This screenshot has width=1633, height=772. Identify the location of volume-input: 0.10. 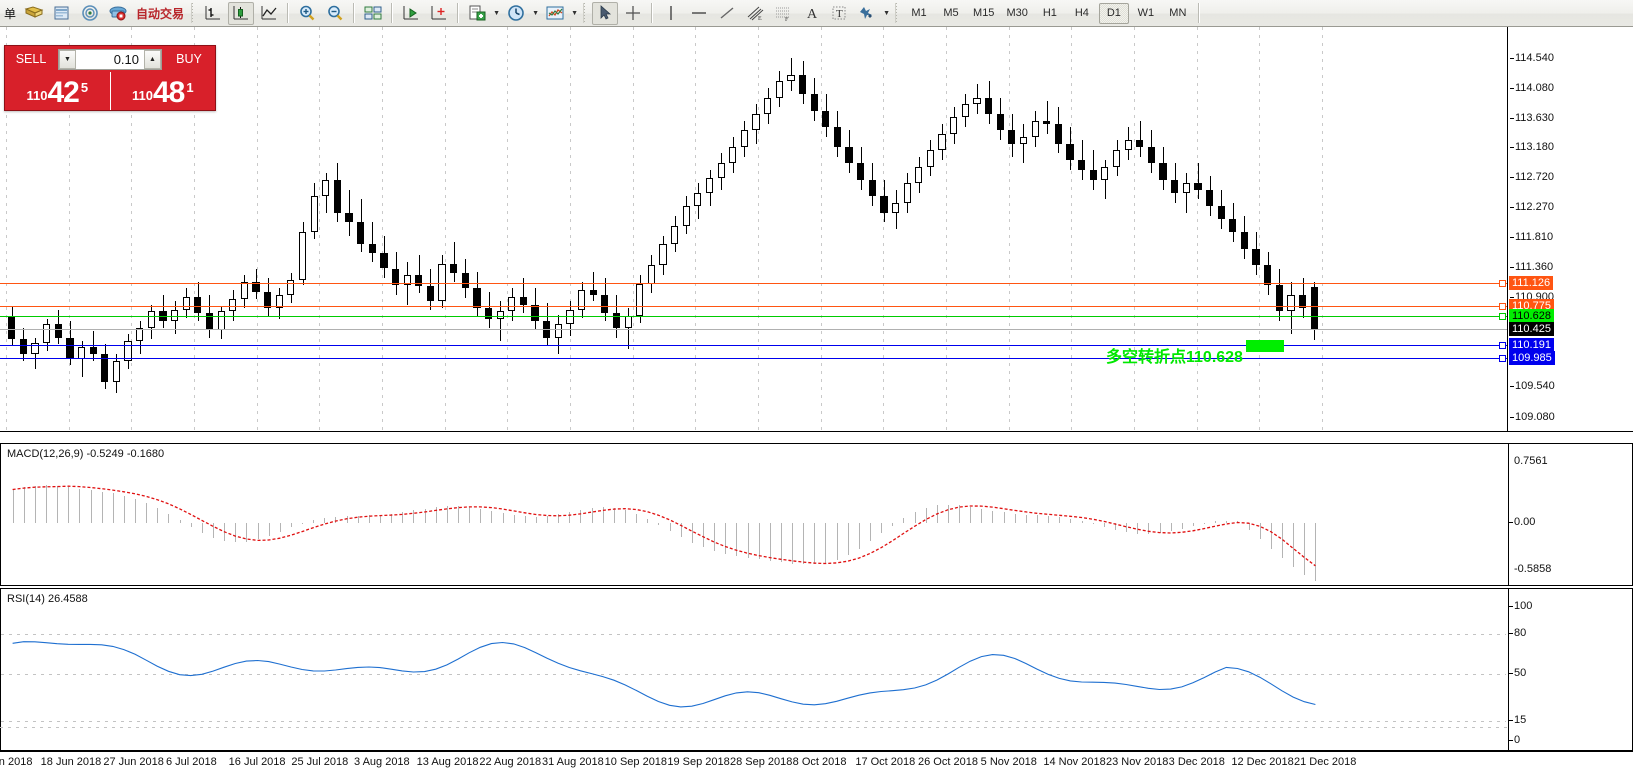
(110, 59).